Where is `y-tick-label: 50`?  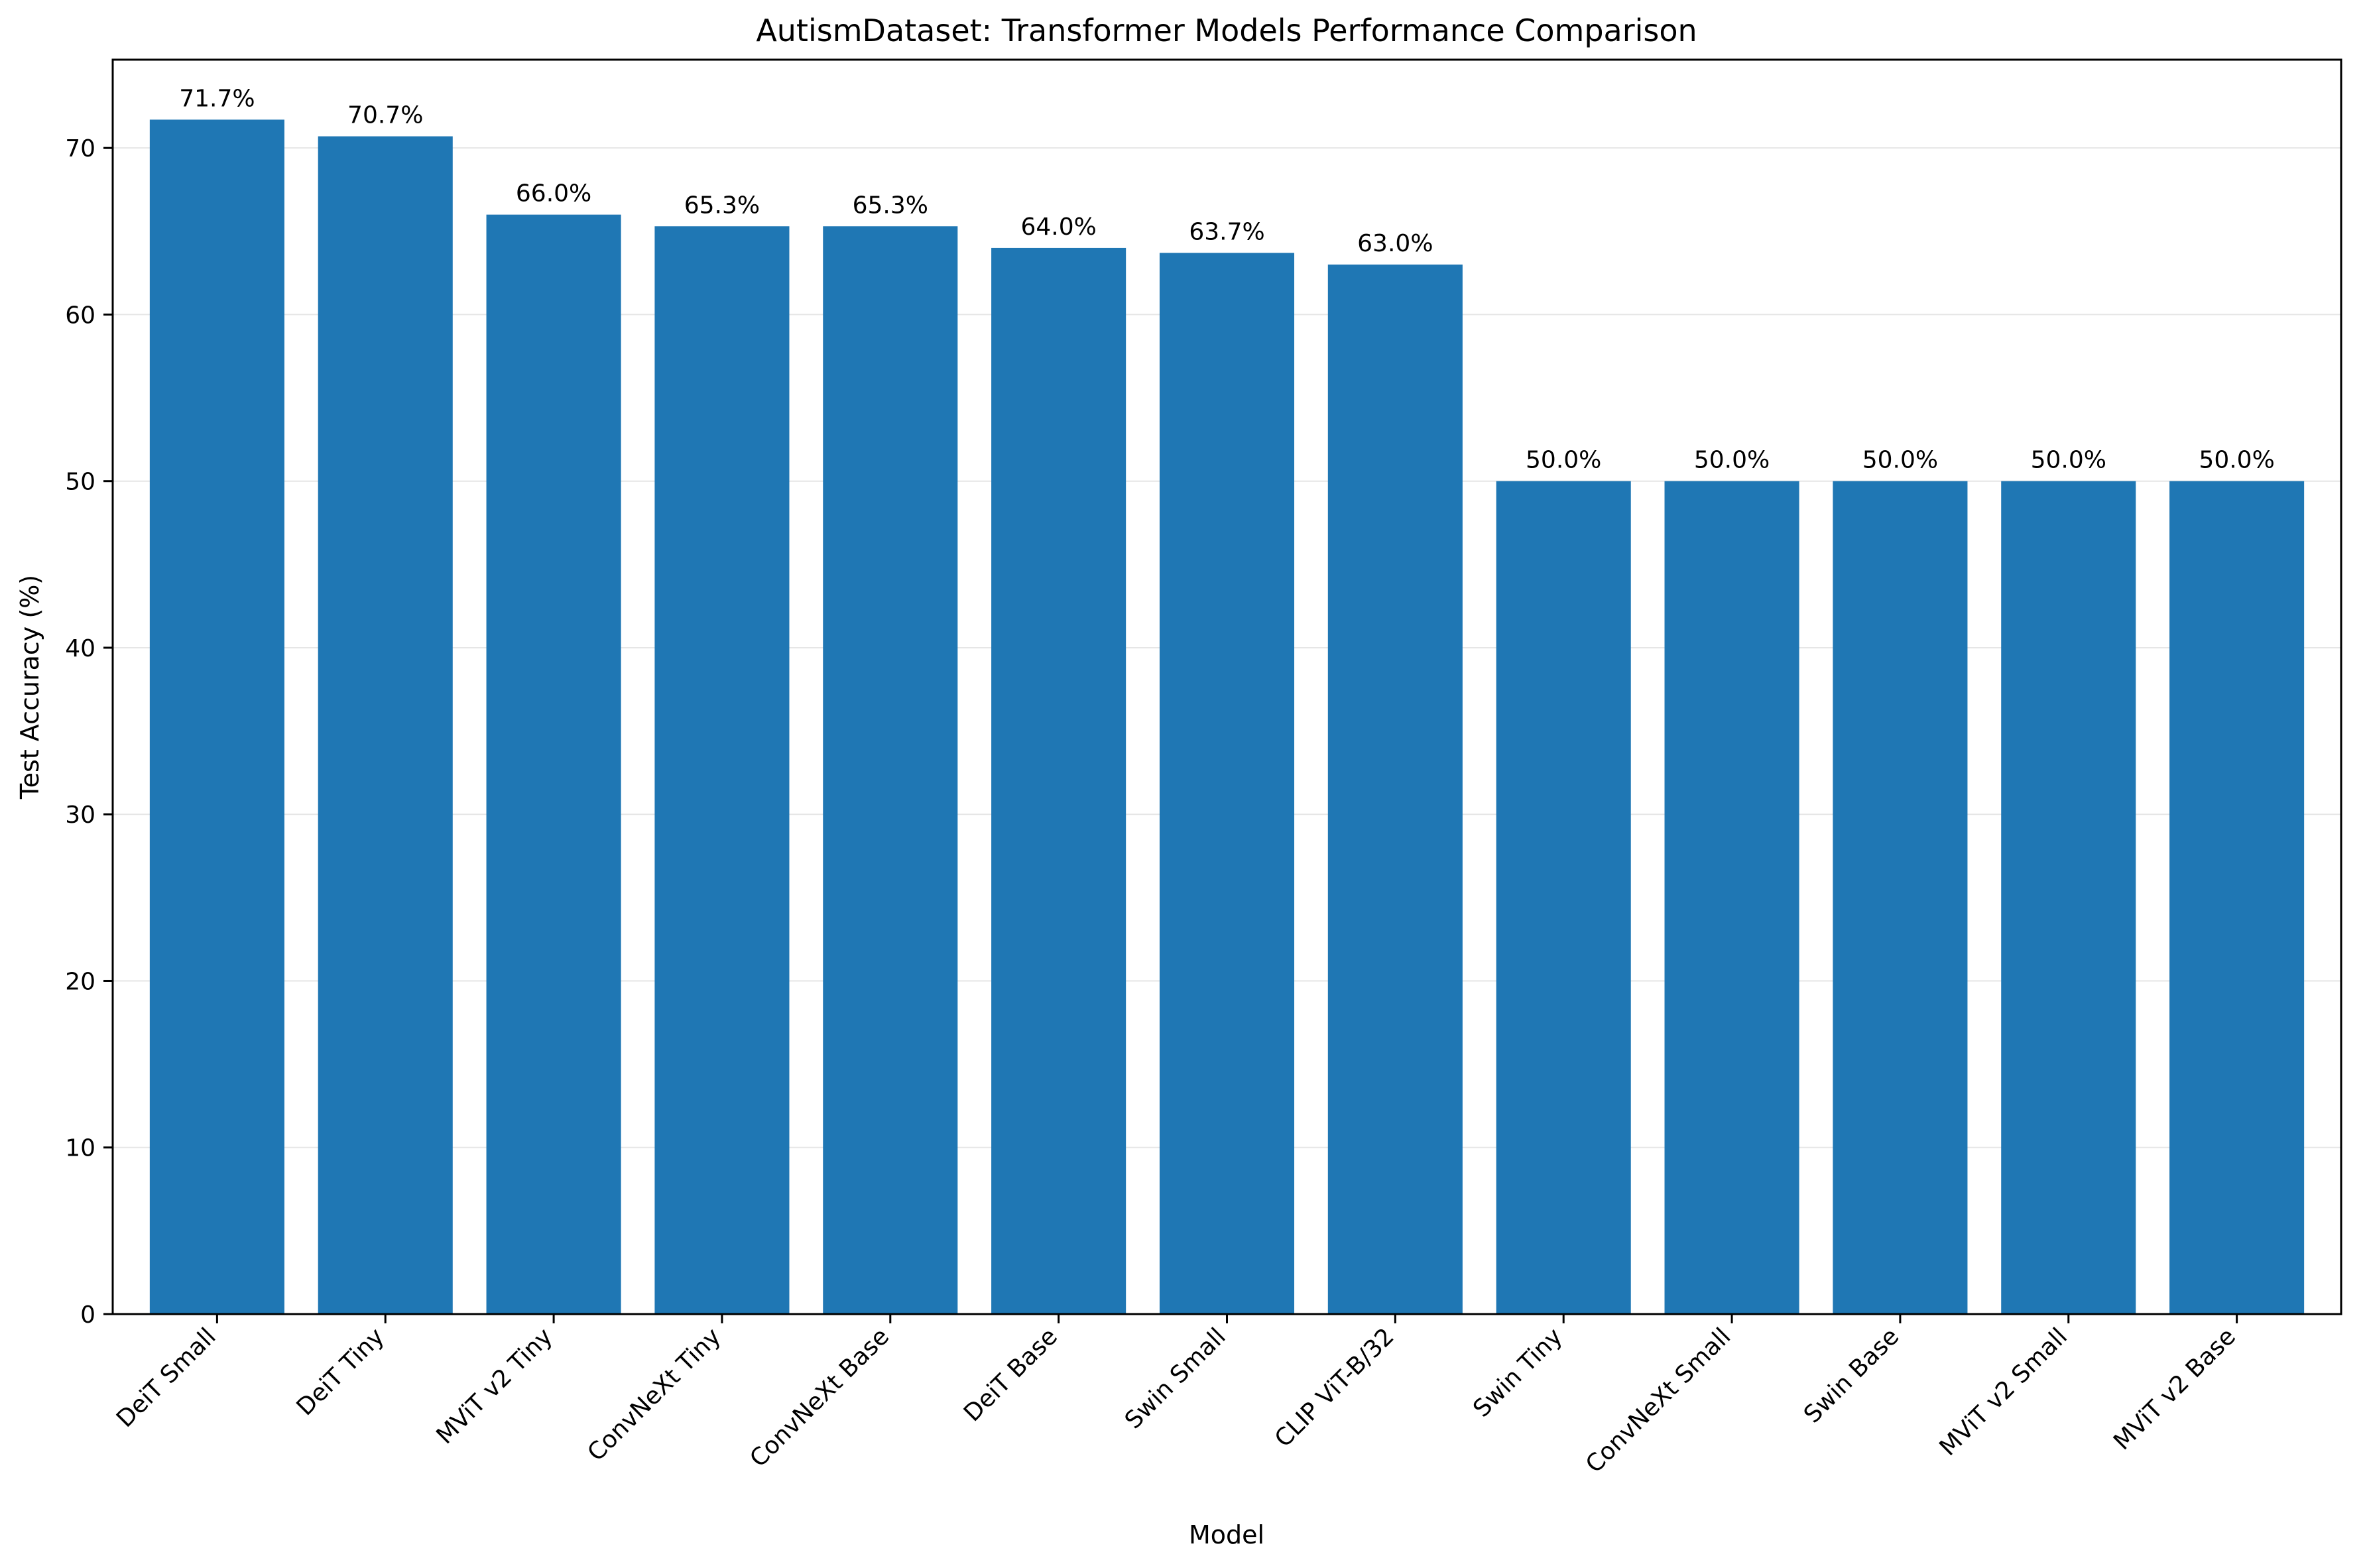
y-tick-label: 50 is located at coordinates (80, 482).